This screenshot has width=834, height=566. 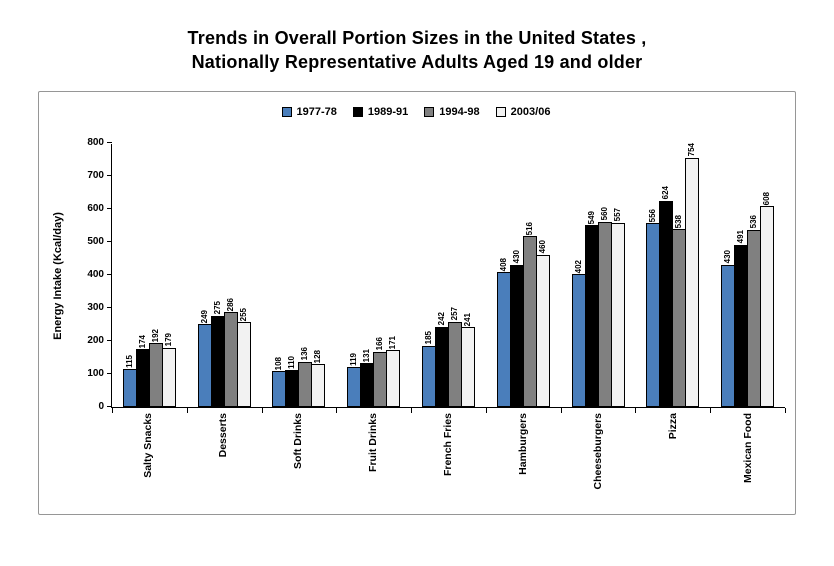 What do you see at coordinates (204, 358) in the screenshot?
I see `bar-series-1977-78: 249` at bounding box center [204, 358].